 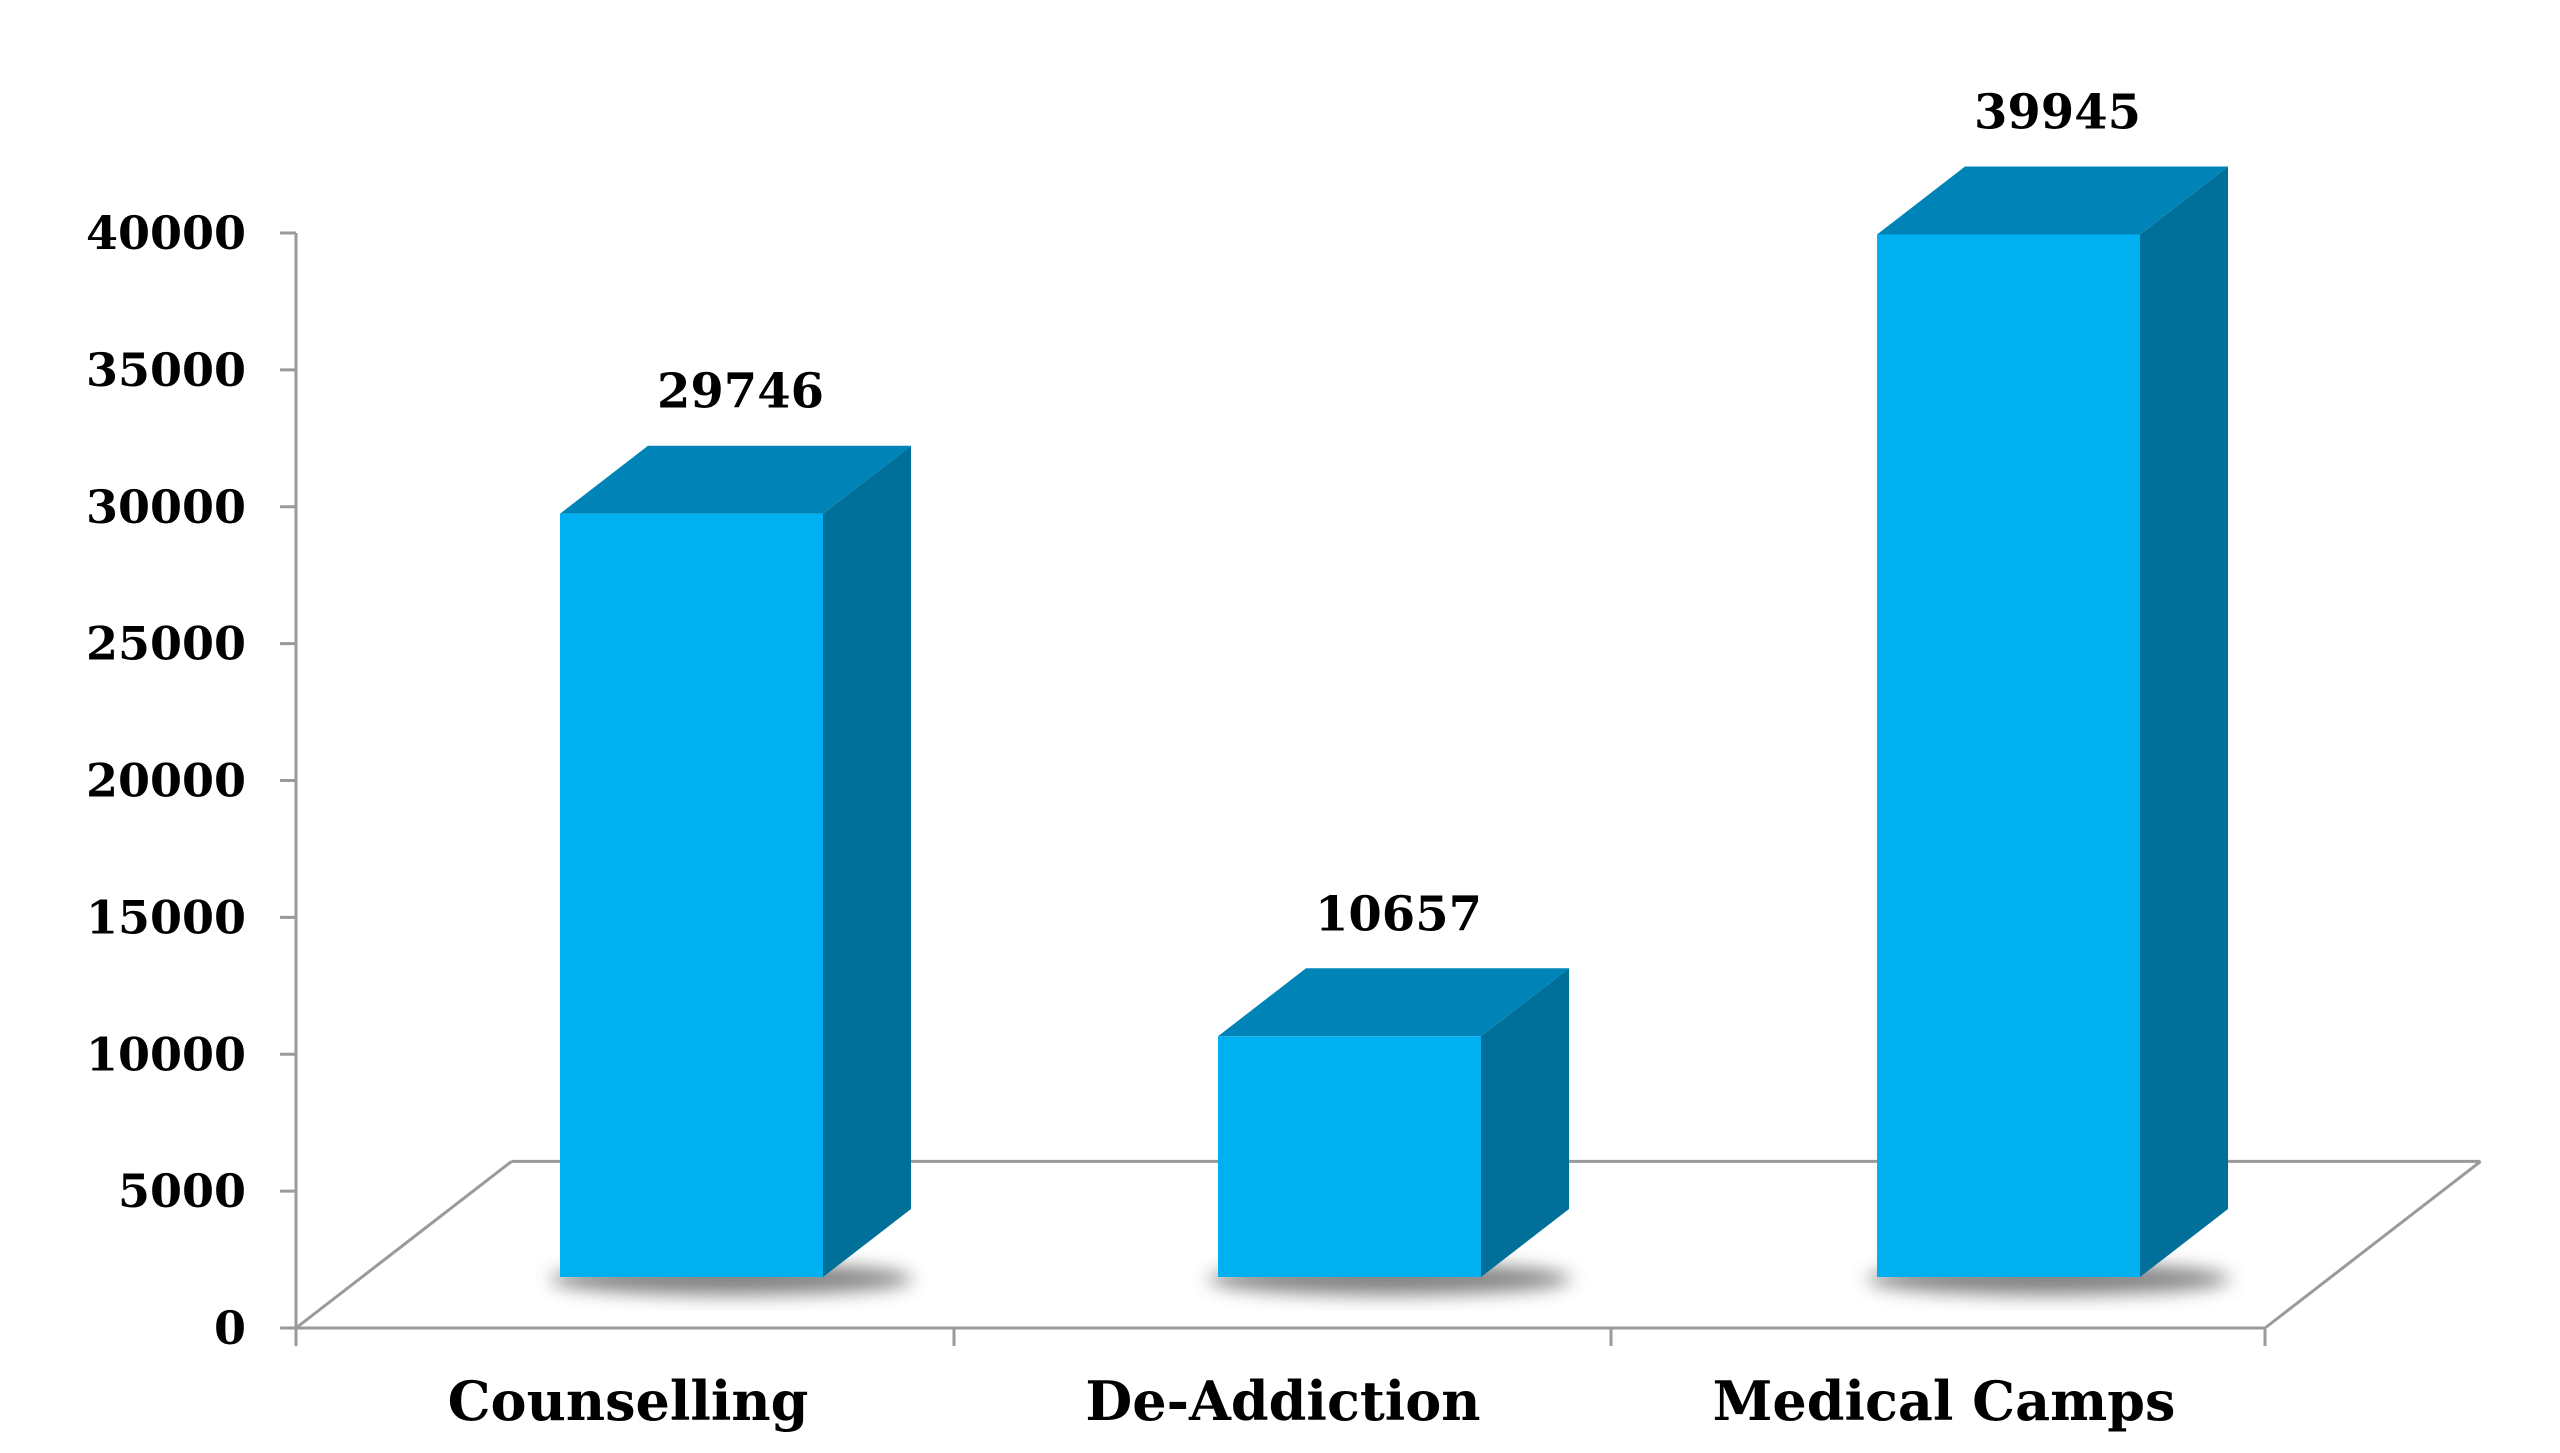 I want to click on data-label: 39945, so click(x=2057, y=113).